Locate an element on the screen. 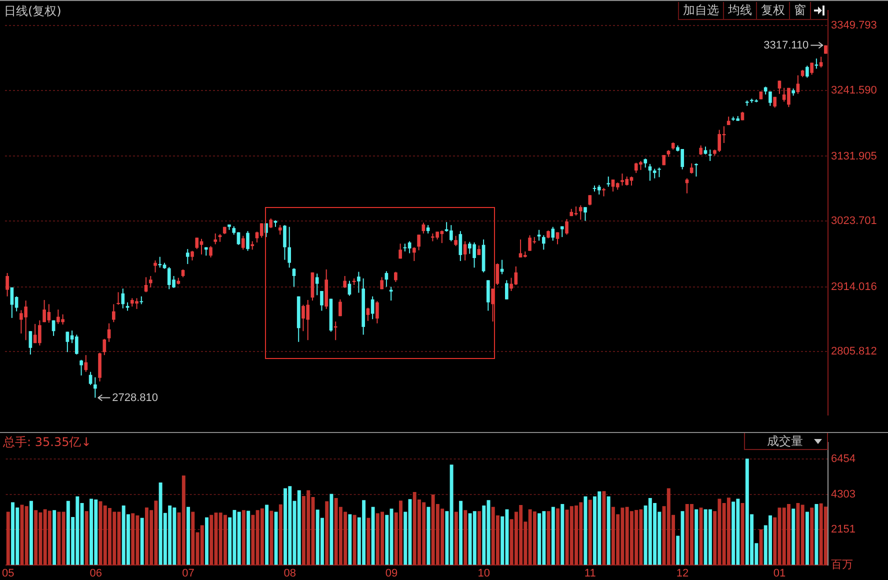 This screenshot has height=580, width=888. chart-title: 日线(复权) is located at coordinates (33, 11).